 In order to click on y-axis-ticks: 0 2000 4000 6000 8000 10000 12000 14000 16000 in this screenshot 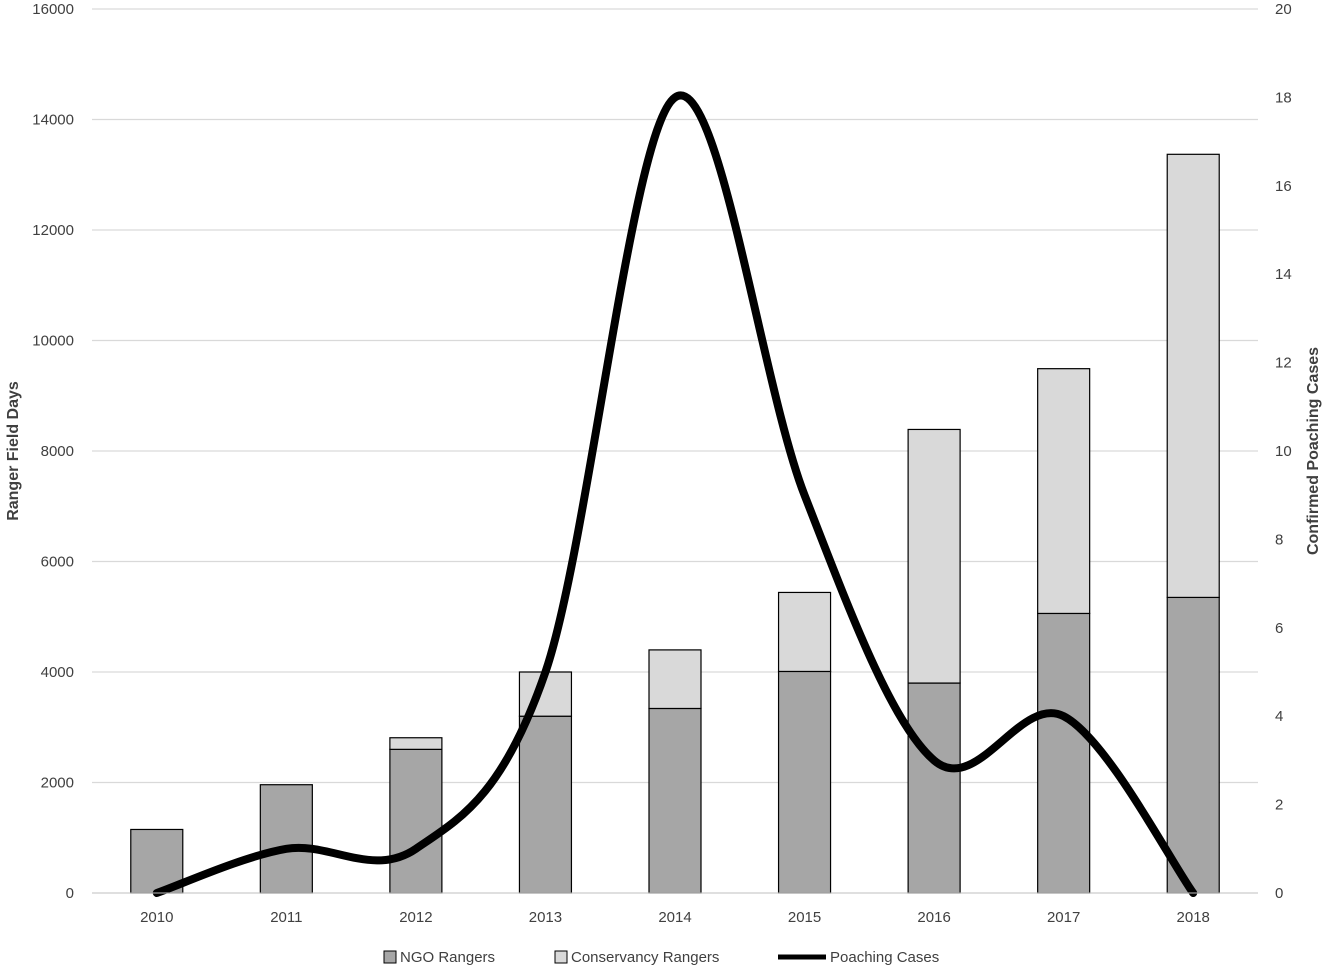, I will do `click(53, 451)`.